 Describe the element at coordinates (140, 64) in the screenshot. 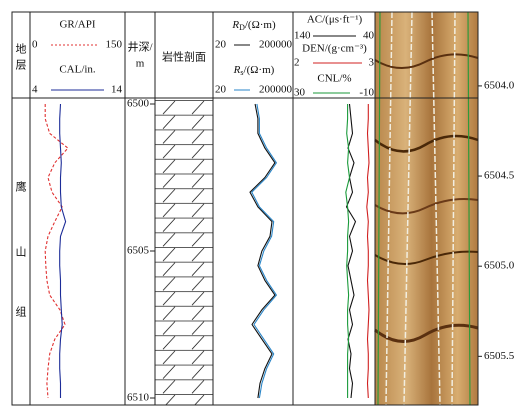

I see `depth-header: m` at that location.